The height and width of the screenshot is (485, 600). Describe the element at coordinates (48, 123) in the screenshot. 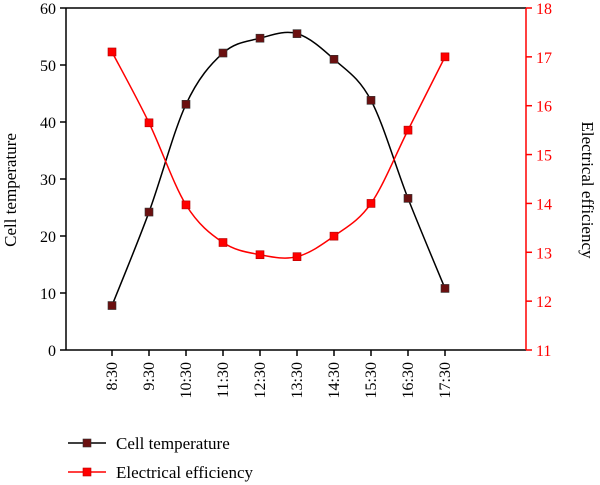

I see `left-tick-label: 40` at that location.